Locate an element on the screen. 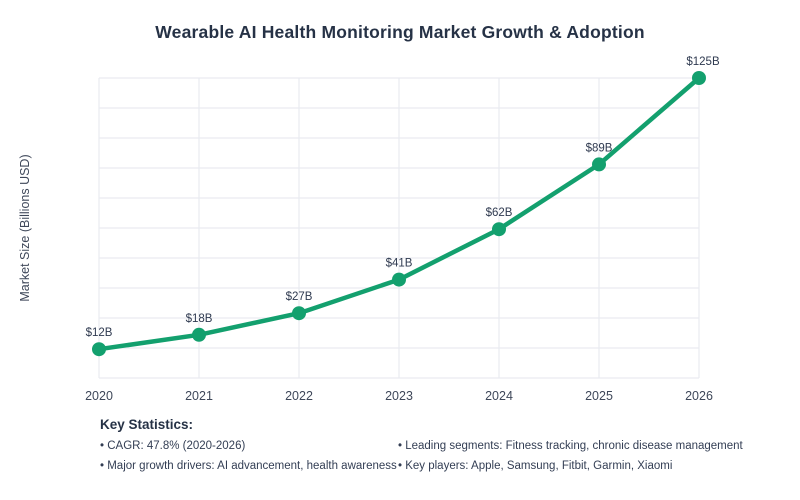 This screenshot has width=800, height=500. x-tick-label: 2020 is located at coordinates (99, 396).